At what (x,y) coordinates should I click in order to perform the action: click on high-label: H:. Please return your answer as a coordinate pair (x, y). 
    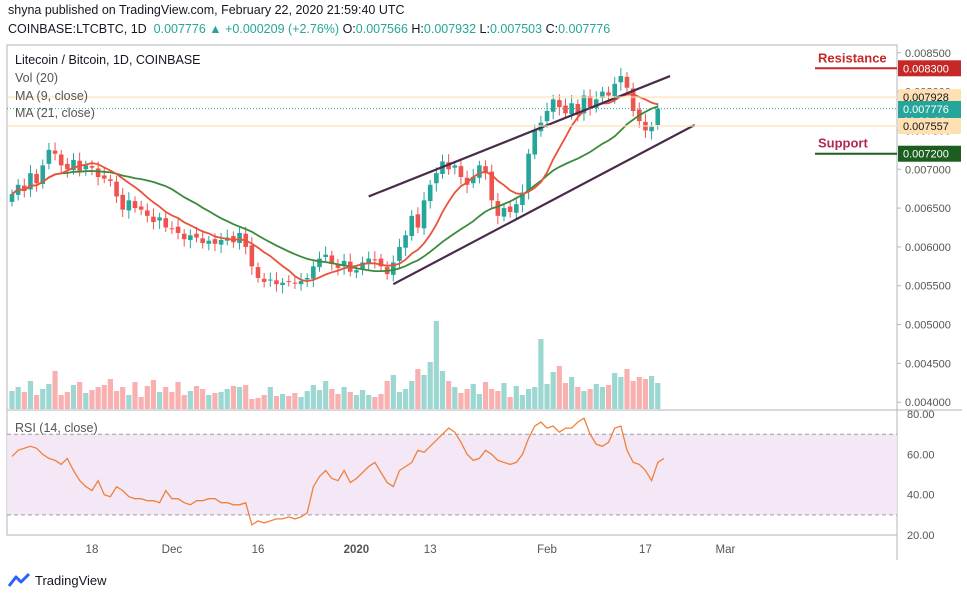
    Looking at the image, I should click on (417, 29).